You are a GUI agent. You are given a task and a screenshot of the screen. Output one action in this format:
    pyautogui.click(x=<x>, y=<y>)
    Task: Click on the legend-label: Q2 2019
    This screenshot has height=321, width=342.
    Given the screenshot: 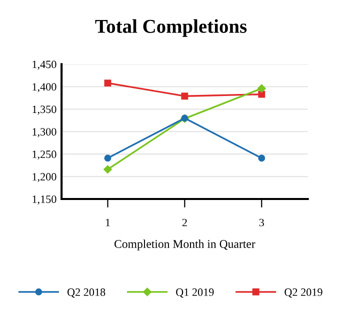 What is the action you would take?
    pyautogui.click(x=303, y=293)
    